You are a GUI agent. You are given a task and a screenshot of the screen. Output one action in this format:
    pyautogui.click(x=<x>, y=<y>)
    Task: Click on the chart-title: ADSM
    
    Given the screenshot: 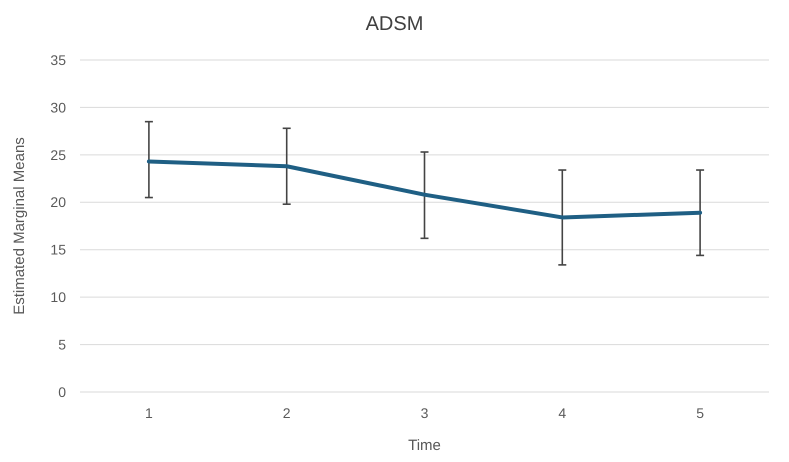 What is the action you would take?
    pyautogui.click(x=395, y=24)
    